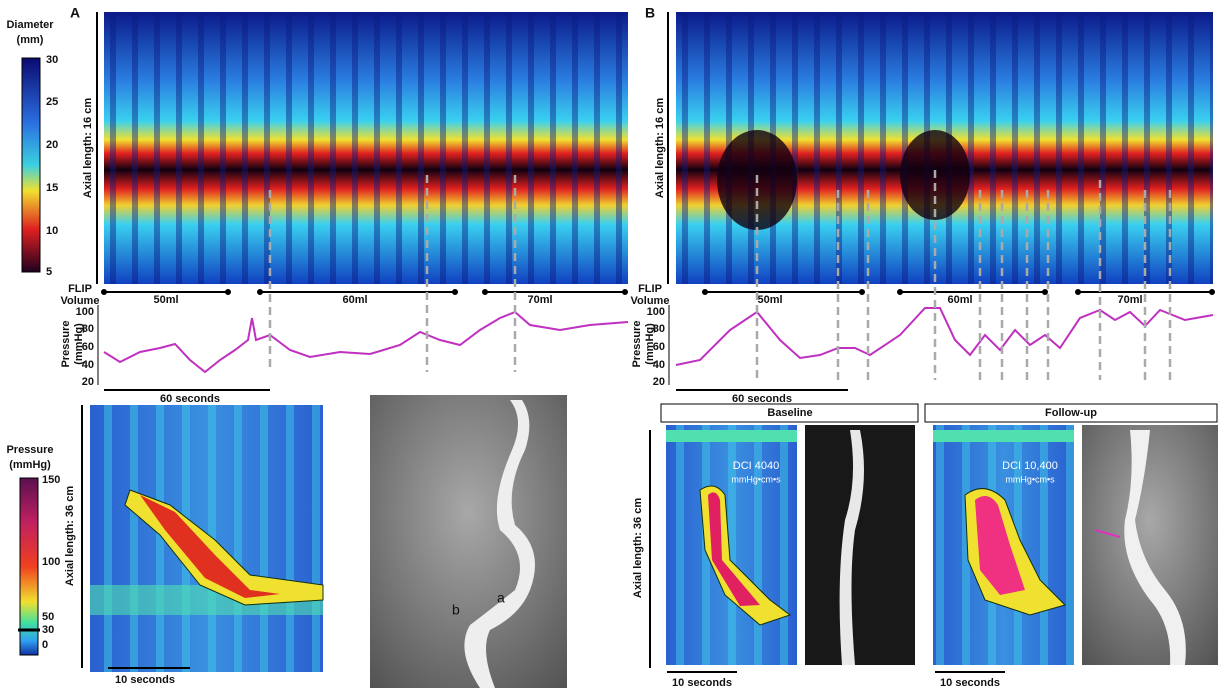 This screenshot has width=1218, height=688. What do you see at coordinates (75, 13) in the screenshot?
I see `panel-label: A` at bounding box center [75, 13].